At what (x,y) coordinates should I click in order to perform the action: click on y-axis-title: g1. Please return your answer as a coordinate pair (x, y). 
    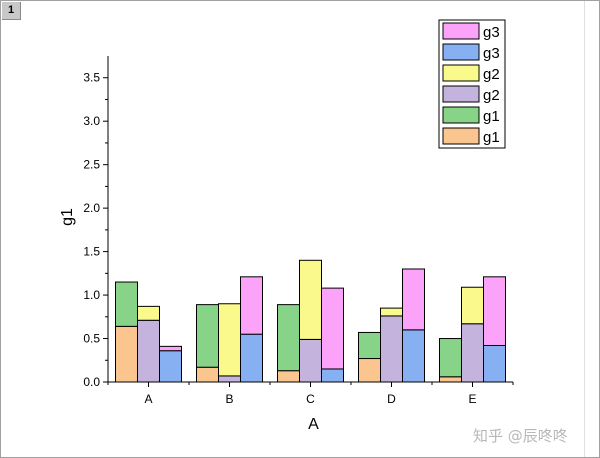
    Looking at the image, I should click on (67, 217).